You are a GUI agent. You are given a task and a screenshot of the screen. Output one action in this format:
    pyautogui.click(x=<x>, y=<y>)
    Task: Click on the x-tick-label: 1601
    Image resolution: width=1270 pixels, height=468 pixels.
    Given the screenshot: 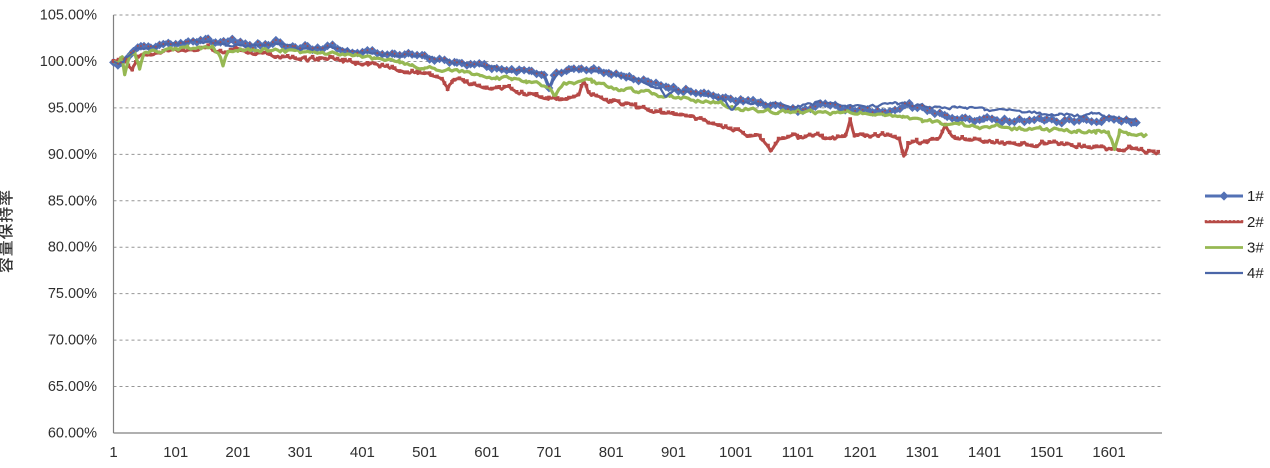 What is the action you would take?
    pyautogui.click(x=1108, y=452)
    